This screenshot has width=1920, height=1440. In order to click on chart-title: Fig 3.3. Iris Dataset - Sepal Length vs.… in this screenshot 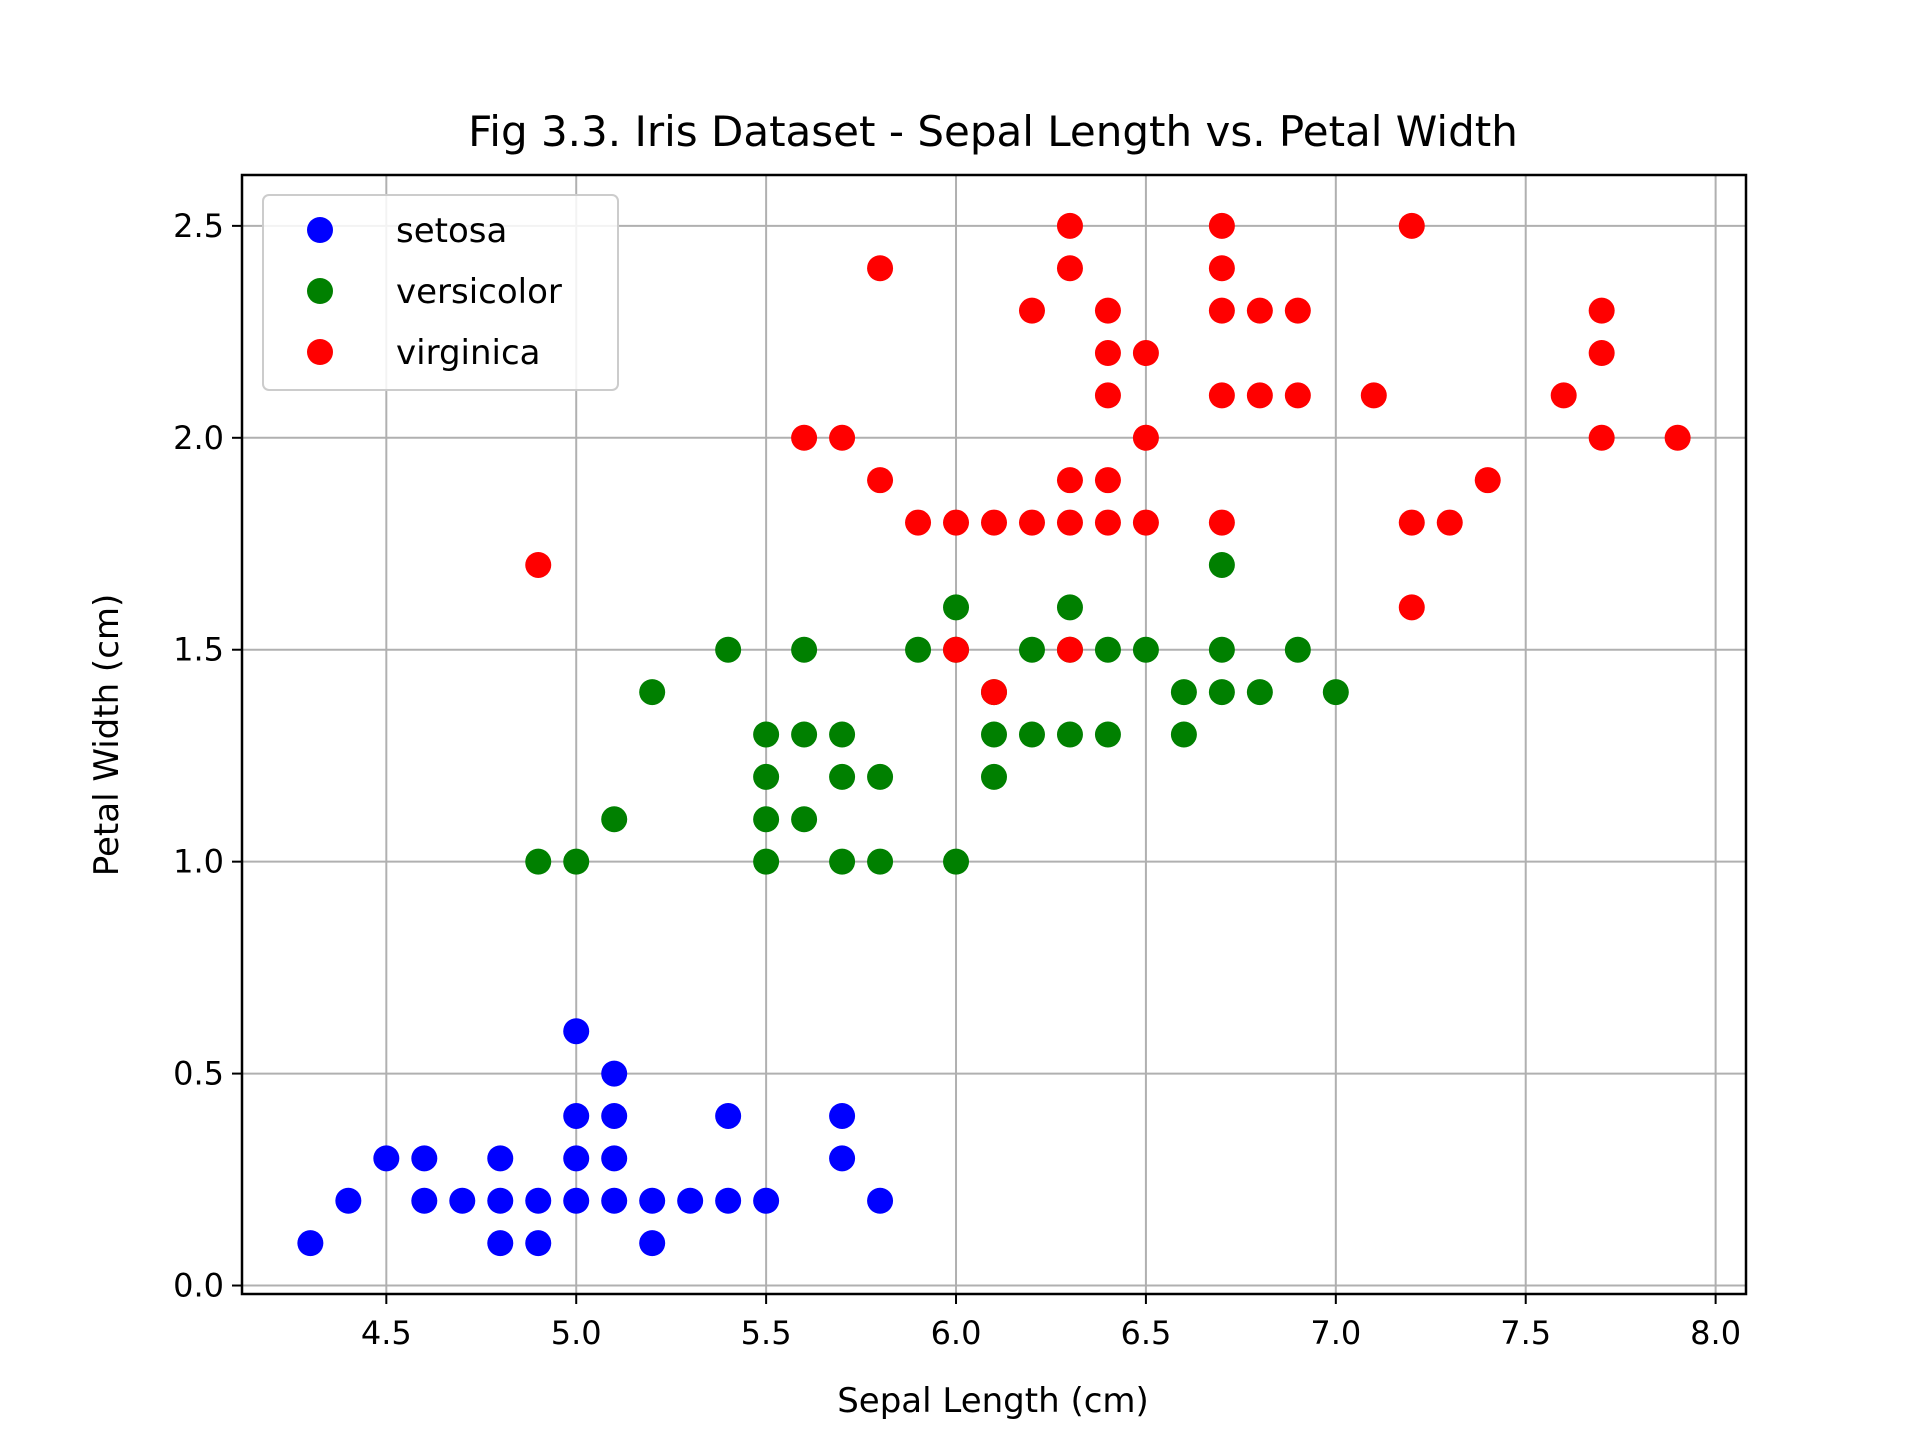, I will do `click(993, 131)`.